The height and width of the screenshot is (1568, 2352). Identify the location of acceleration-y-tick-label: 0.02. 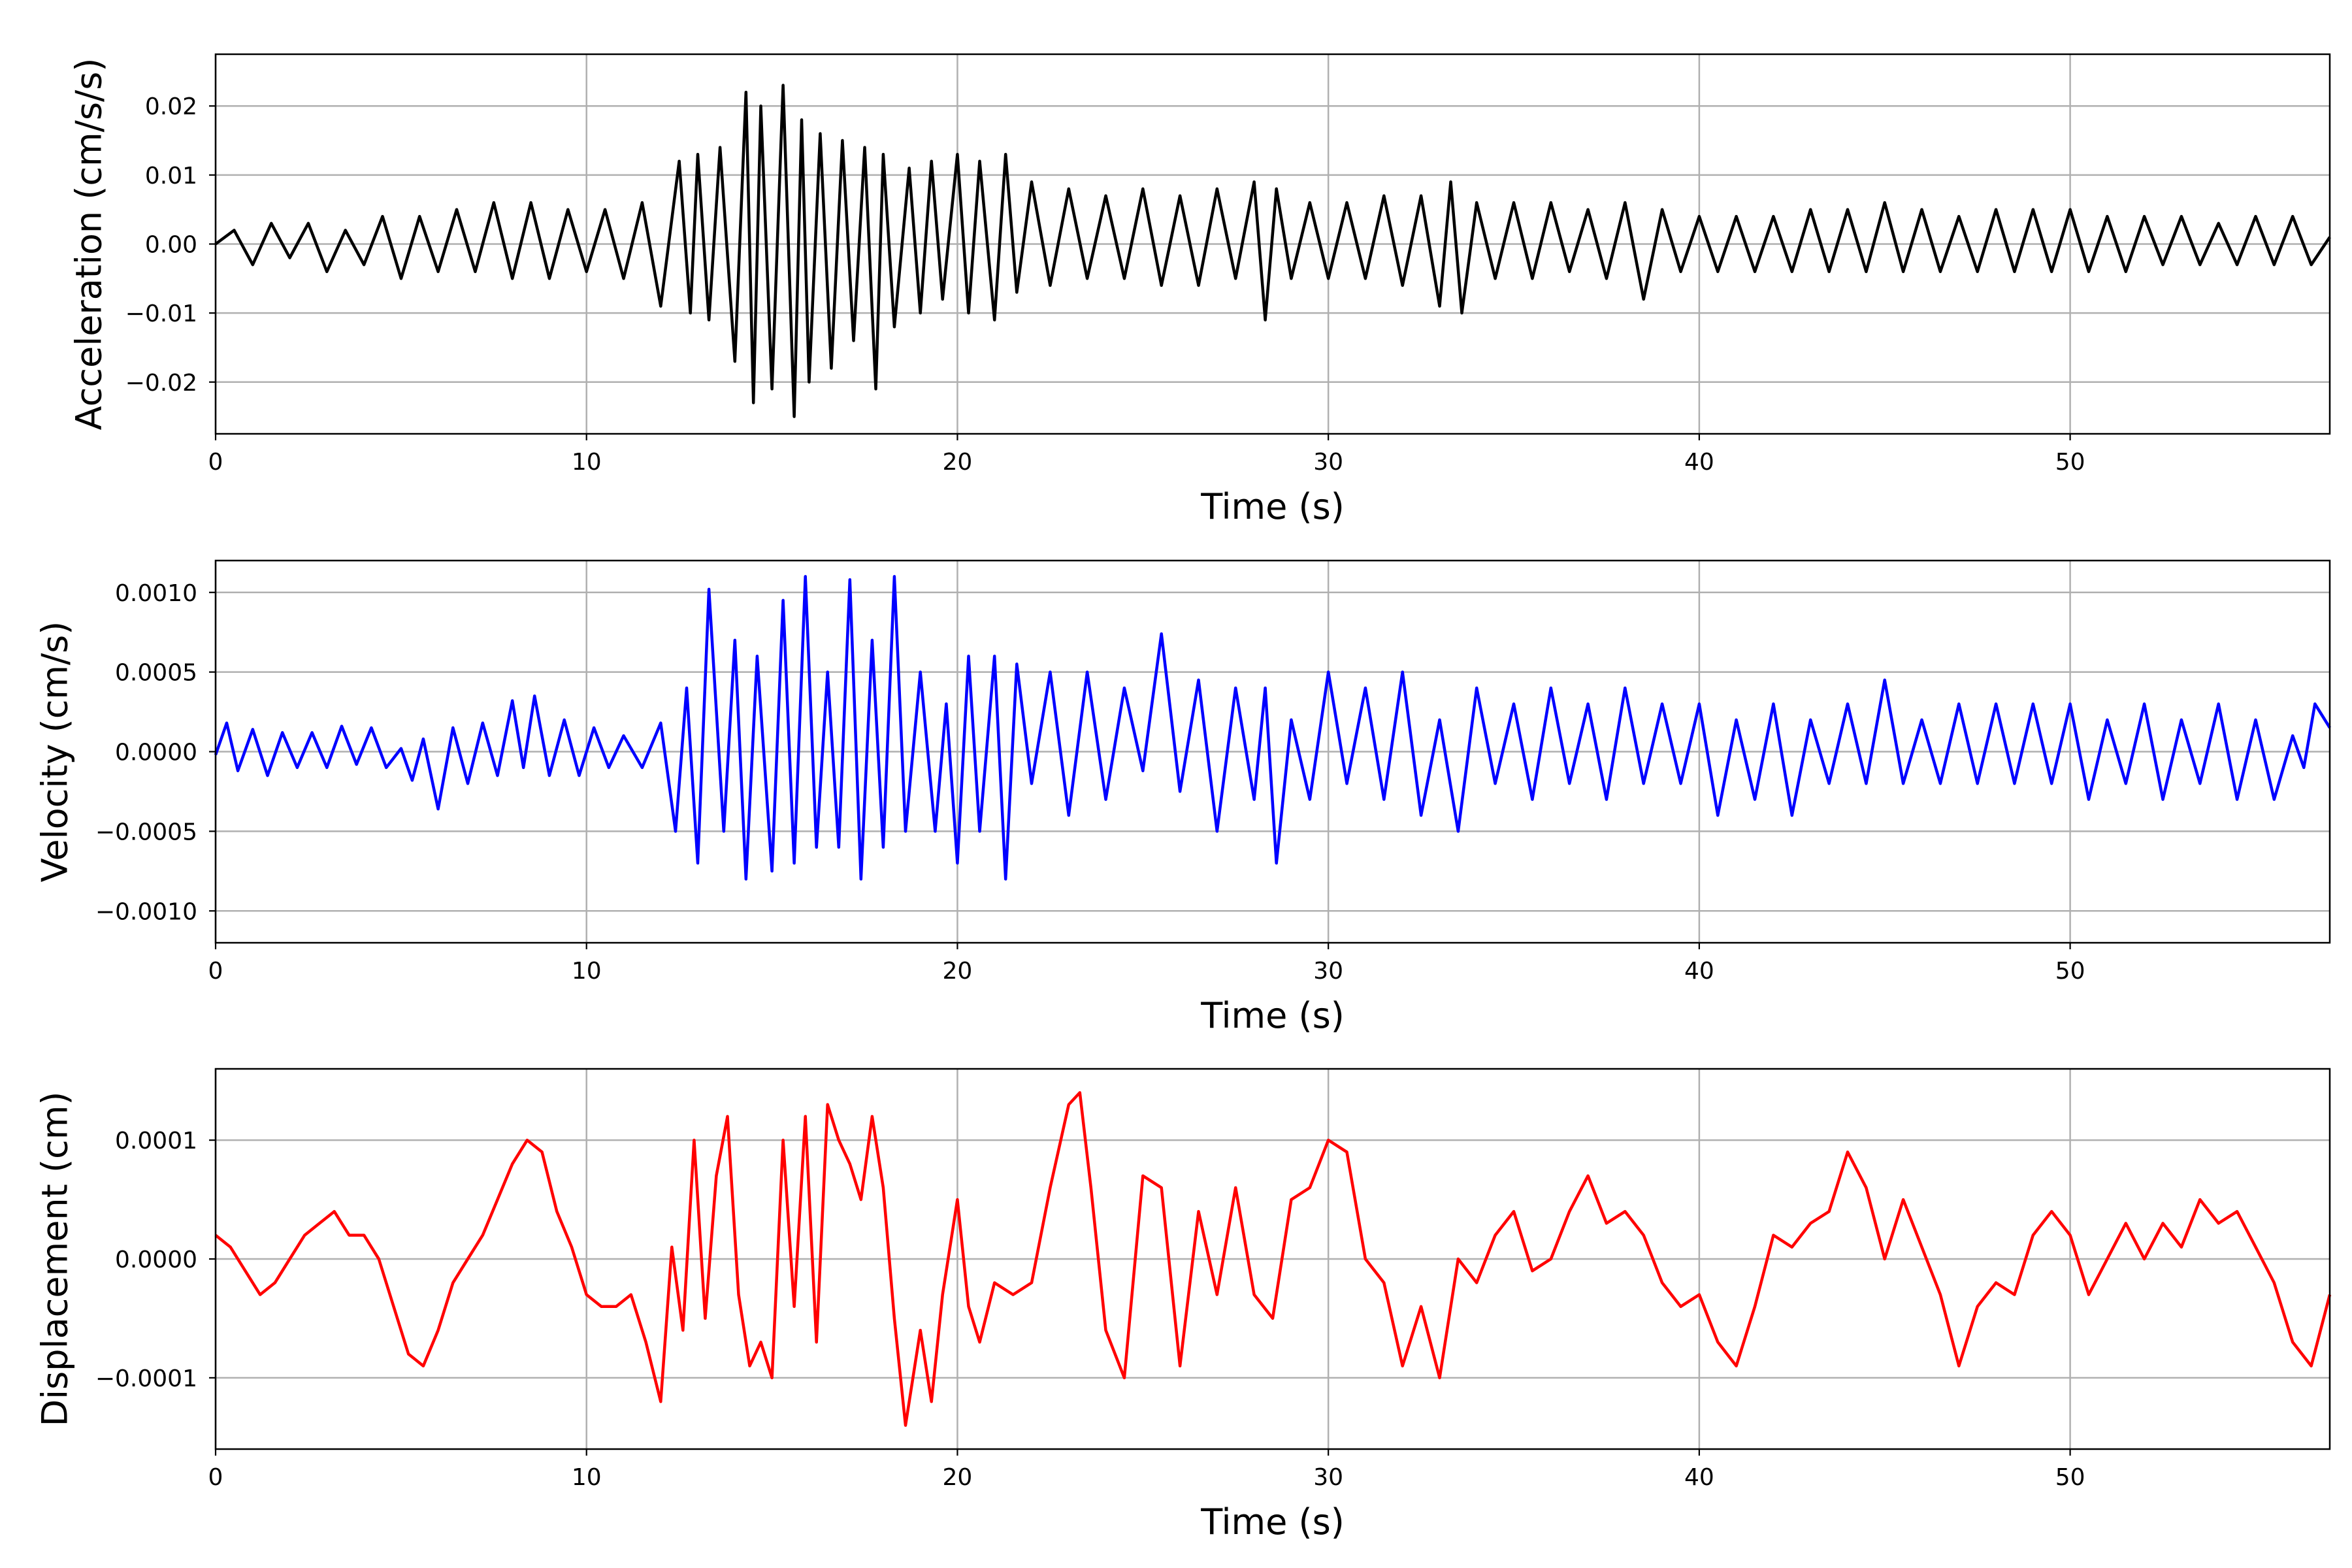
(171, 106).